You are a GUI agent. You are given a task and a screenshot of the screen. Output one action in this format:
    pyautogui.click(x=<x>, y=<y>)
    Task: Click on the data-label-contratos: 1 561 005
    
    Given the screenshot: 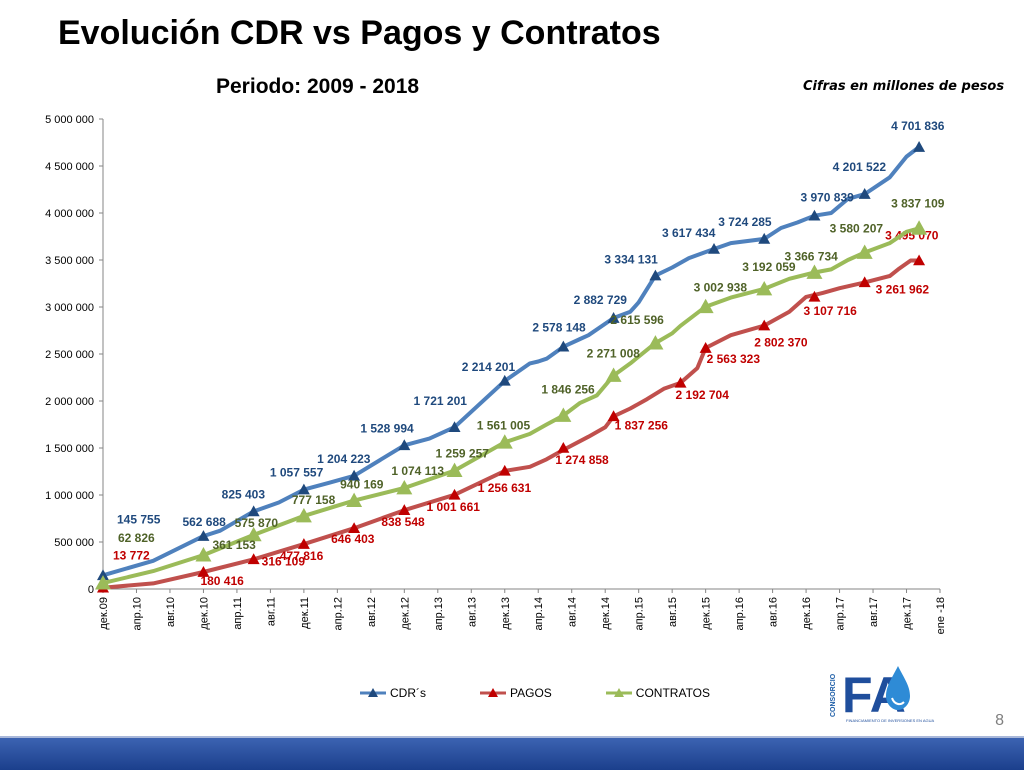 What is the action you would take?
    pyautogui.click(x=504, y=425)
    